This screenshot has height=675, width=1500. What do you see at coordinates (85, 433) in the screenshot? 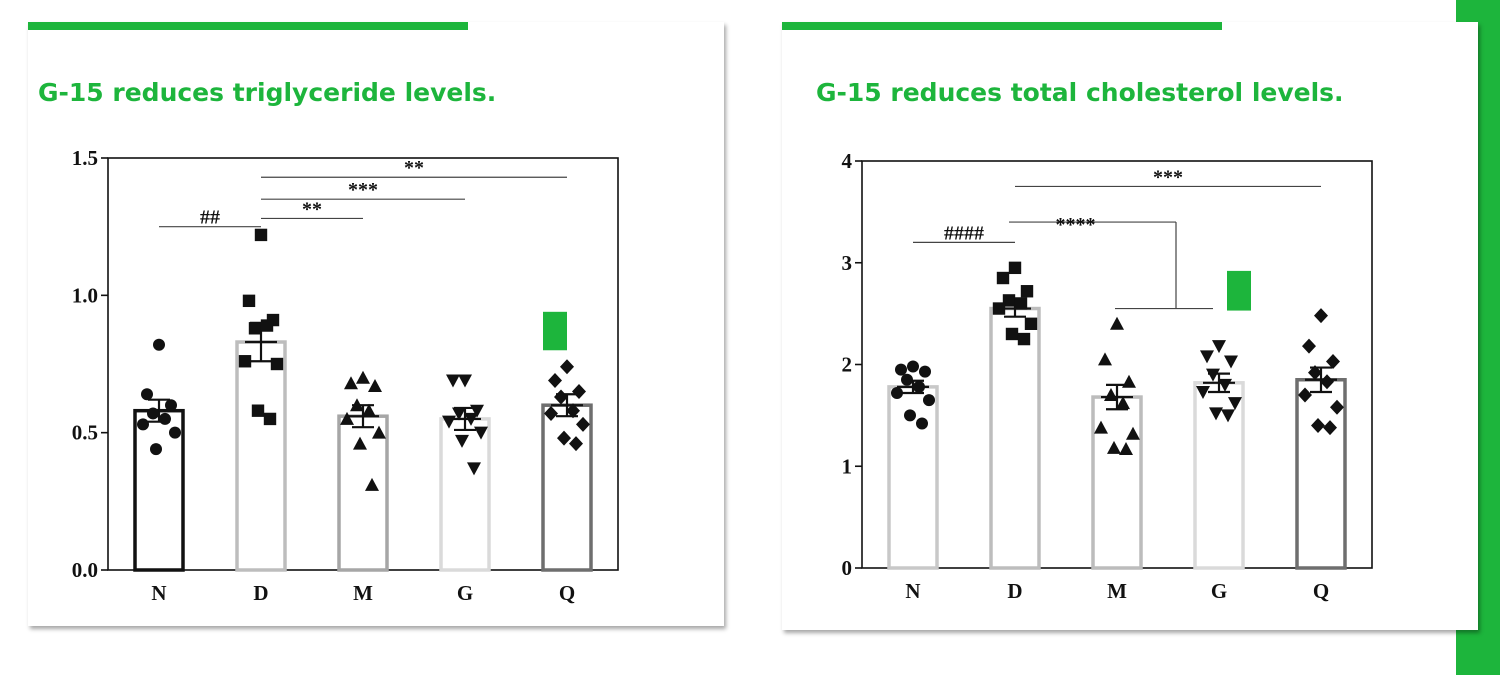
I see `y-tick-label: 0.5` at bounding box center [85, 433].